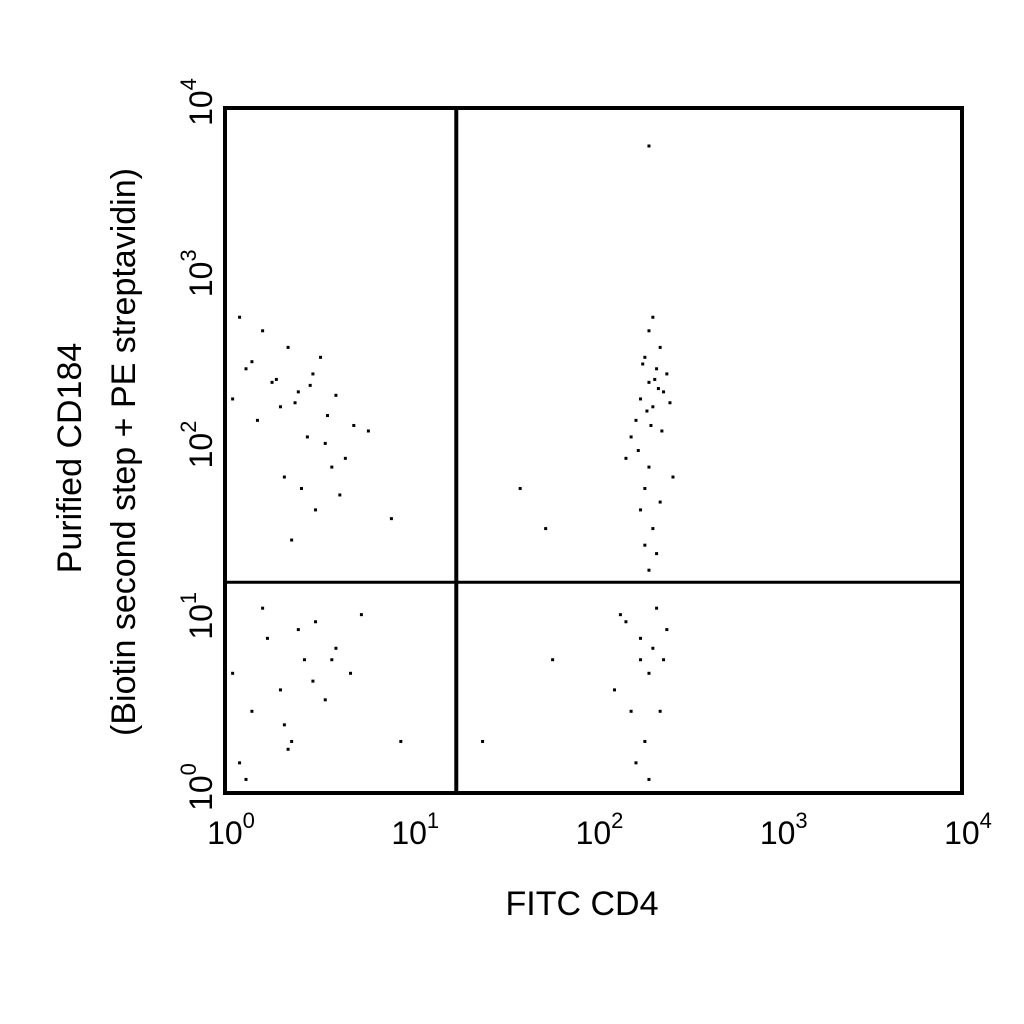 This screenshot has width=1024, height=1024. Describe the element at coordinates (198, 102) in the screenshot. I see `tick-label: 10⁴` at that location.